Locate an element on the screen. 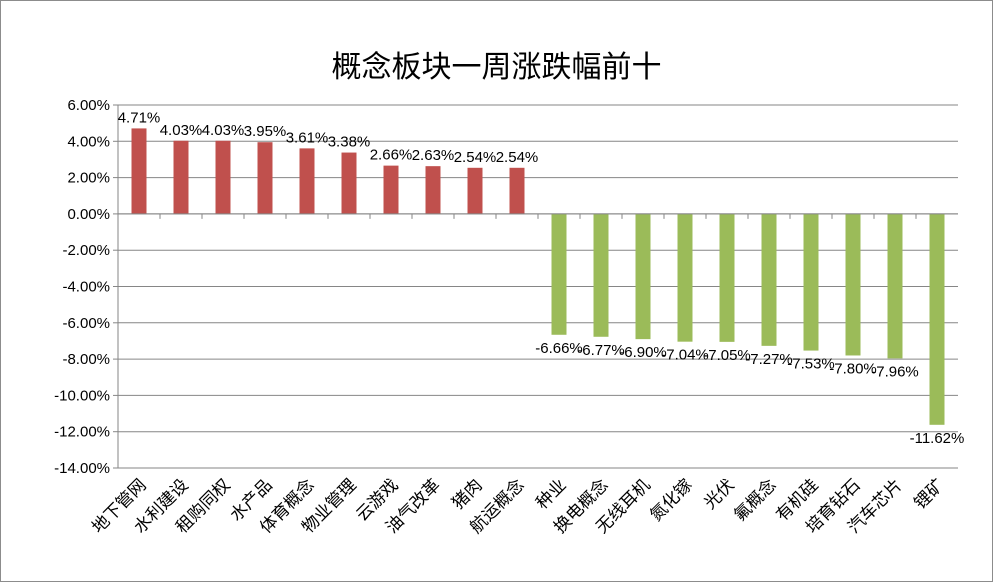  y-tick-label: -2.00% is located at coordinates (86, 250).